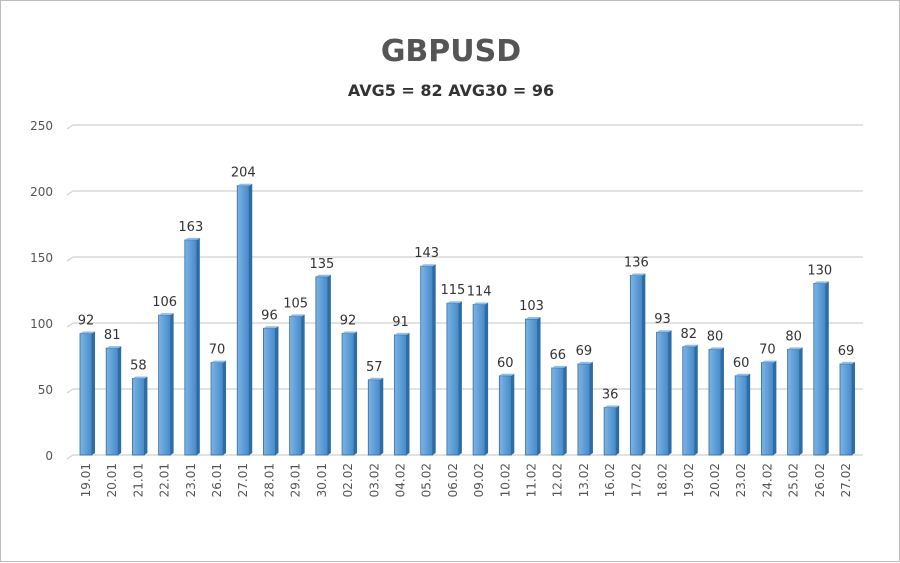 Image resolution: width=900 pixels, height=563 pixels. What do you see at coordinates (427, 480) in the screenshot?
I see `x-tick-label: 05.02` at bounding box center [427, 480].